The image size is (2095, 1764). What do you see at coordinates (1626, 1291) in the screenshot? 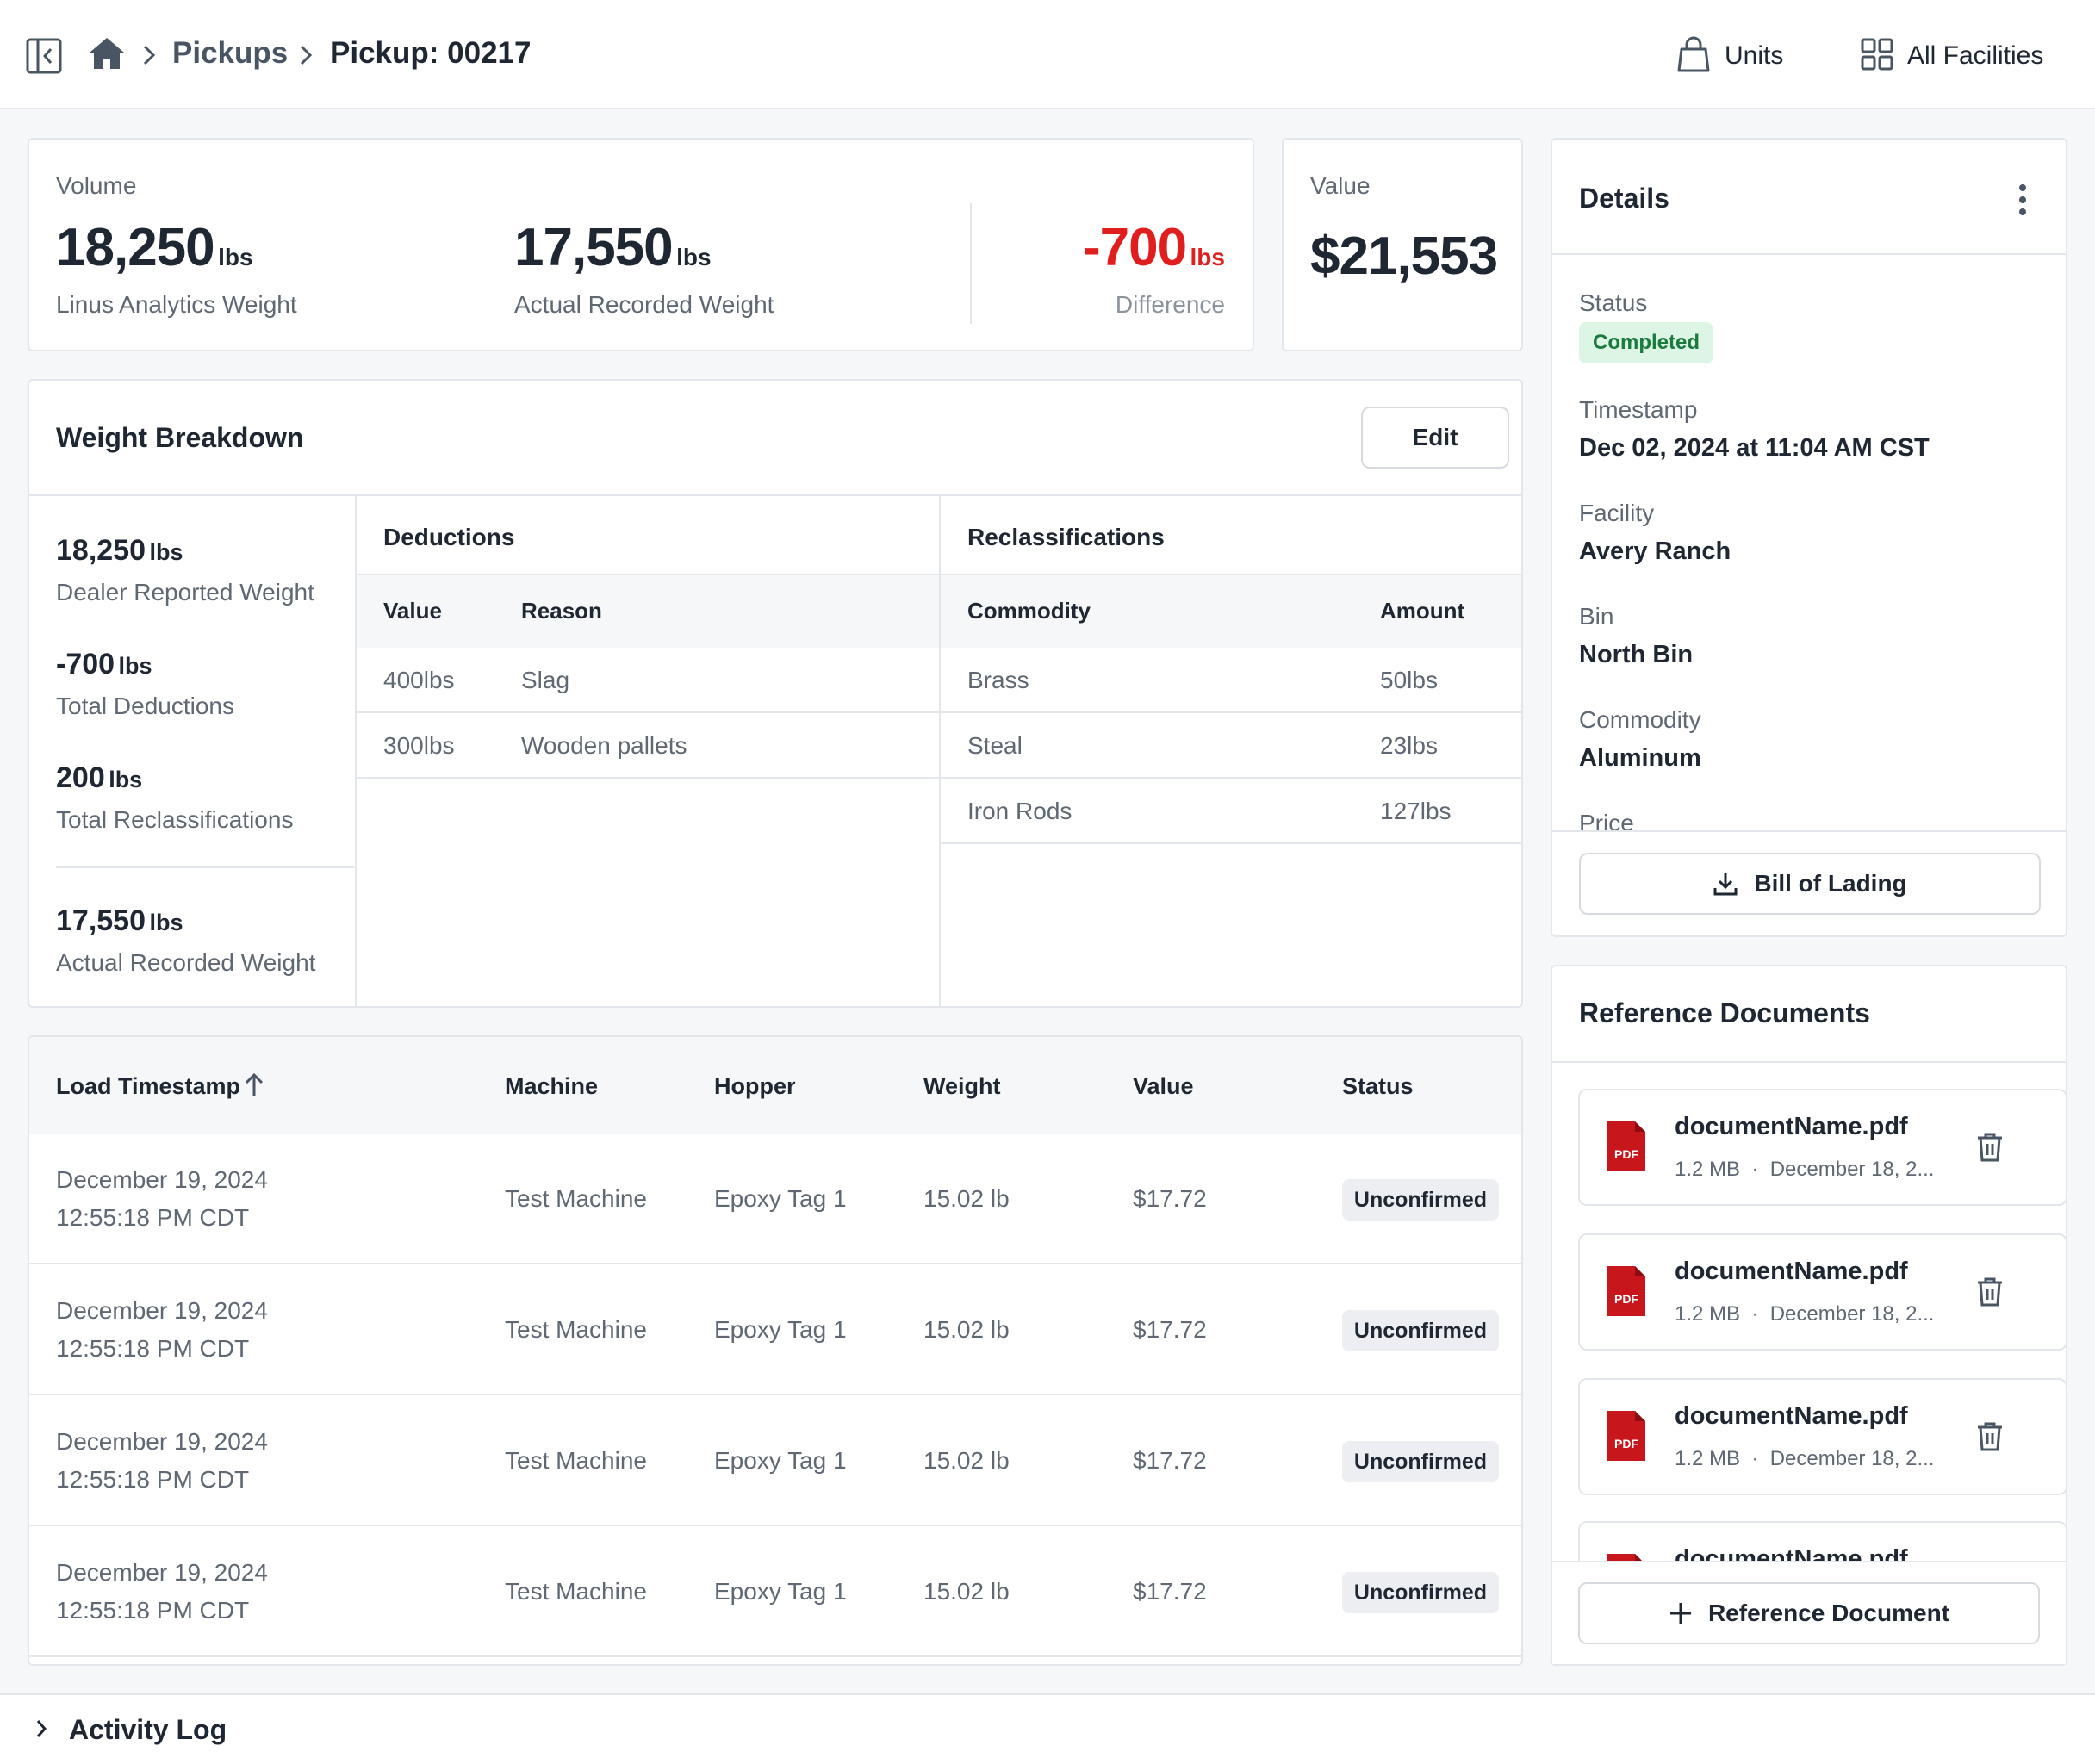
I see `pdf-file-icon: PDF` at bounding box center [1626, 1291].